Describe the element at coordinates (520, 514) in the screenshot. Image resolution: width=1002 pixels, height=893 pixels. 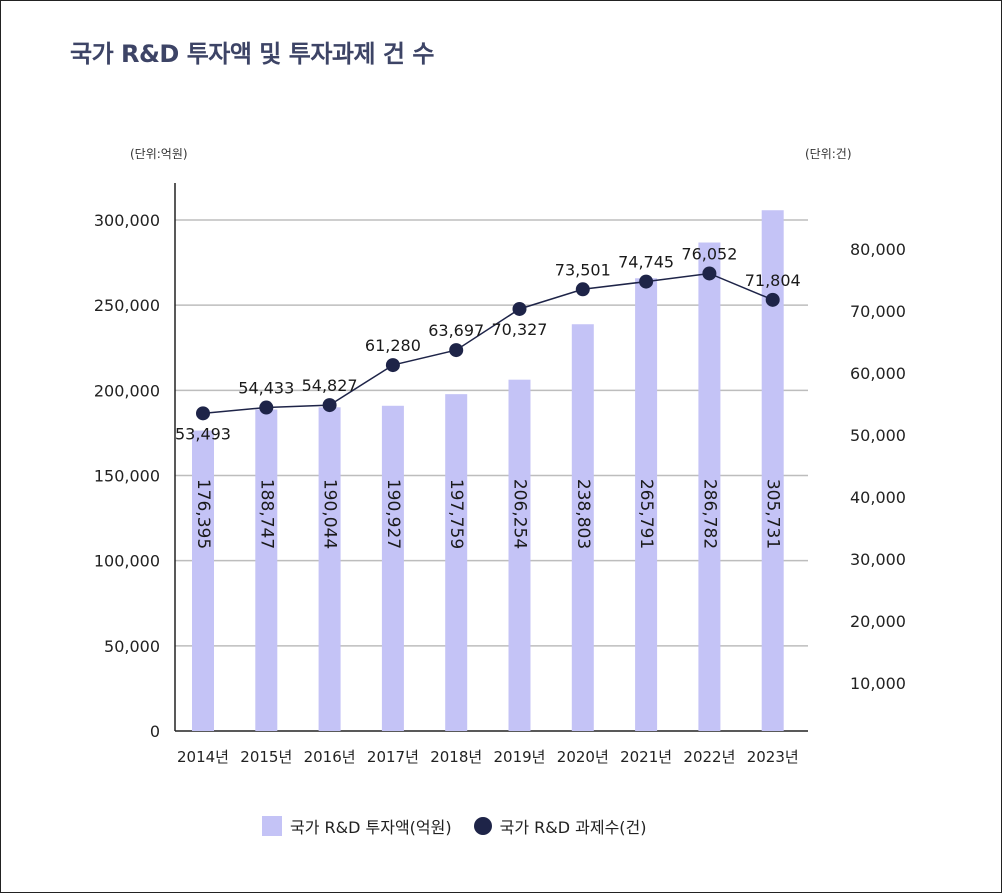
I see `bar-value-label: 206,254` at that location.